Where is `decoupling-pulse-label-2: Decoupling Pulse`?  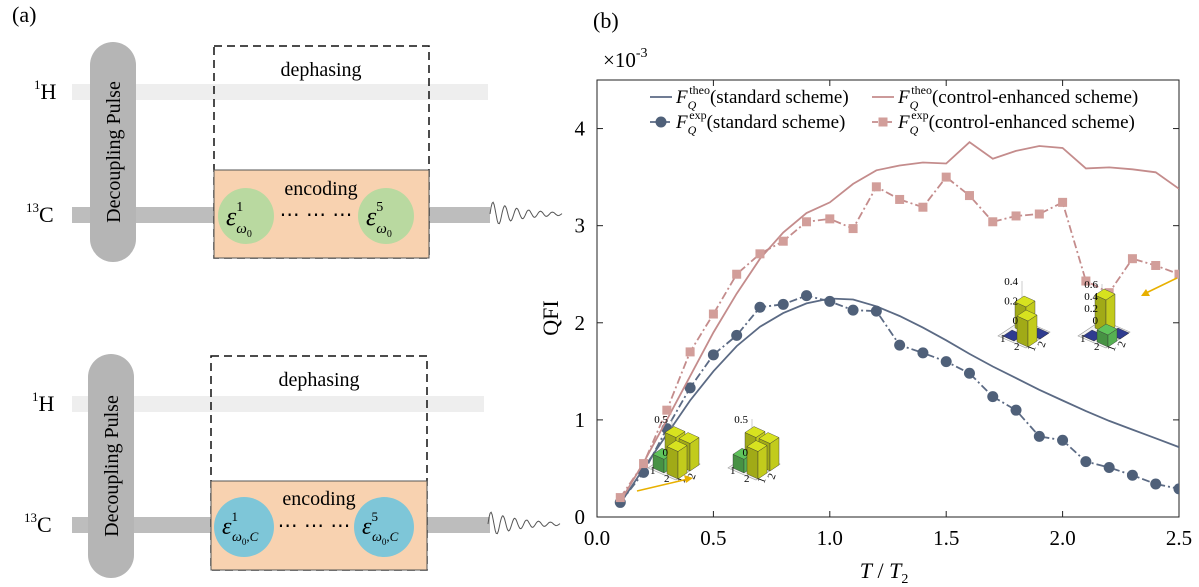
decoupling-pulse-label-2: Decoupling Pulse is located at coordinates (112, 466).